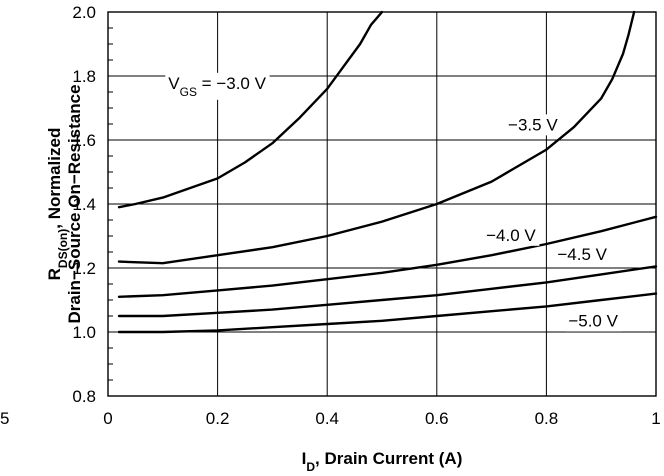 The height and width of the screenshot is (476, 664). I want to click on y-axis-title-line1: RDS(on), Normalized, so click(57, 204).